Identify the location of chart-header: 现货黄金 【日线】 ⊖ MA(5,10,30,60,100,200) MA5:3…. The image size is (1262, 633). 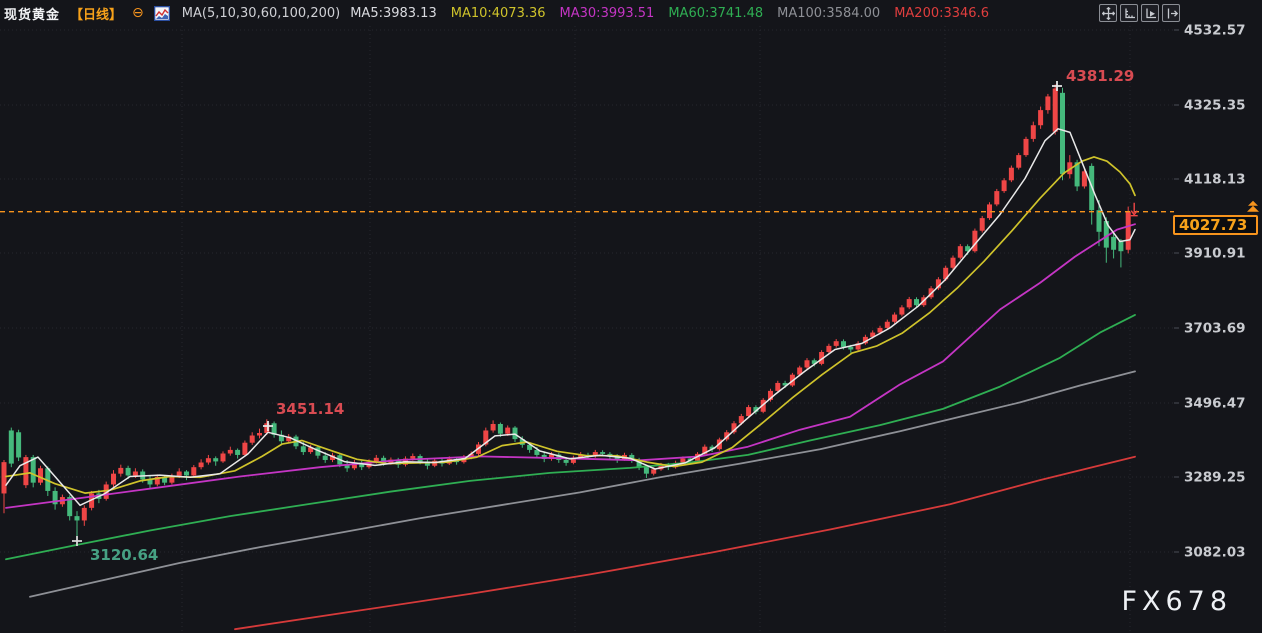
(631, 13).